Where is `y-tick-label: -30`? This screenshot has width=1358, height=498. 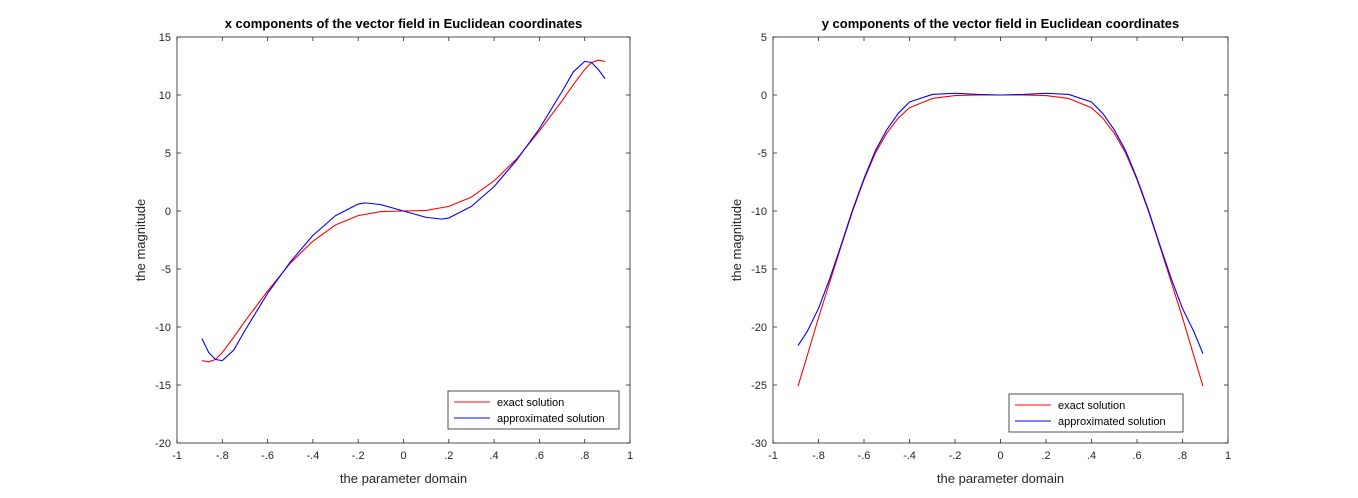
y-tick-label: -30 is located at coordinates (759, 444).